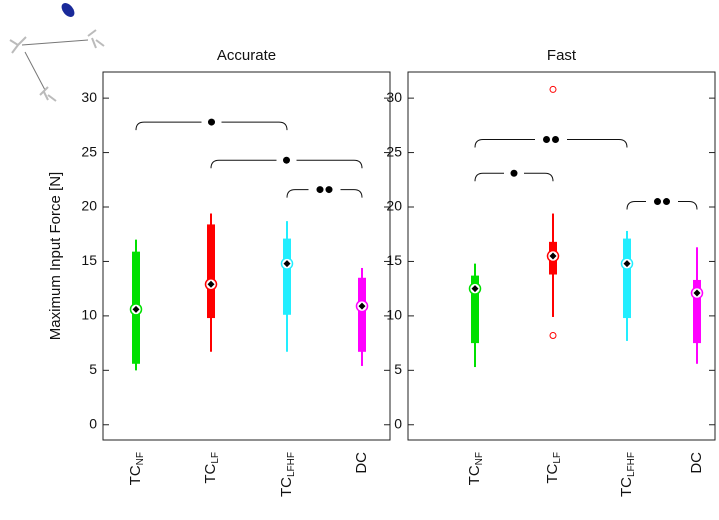  Describe the element at coordinates (562, 55) in the screenshot. I see `panel-title: Fast` at that location.